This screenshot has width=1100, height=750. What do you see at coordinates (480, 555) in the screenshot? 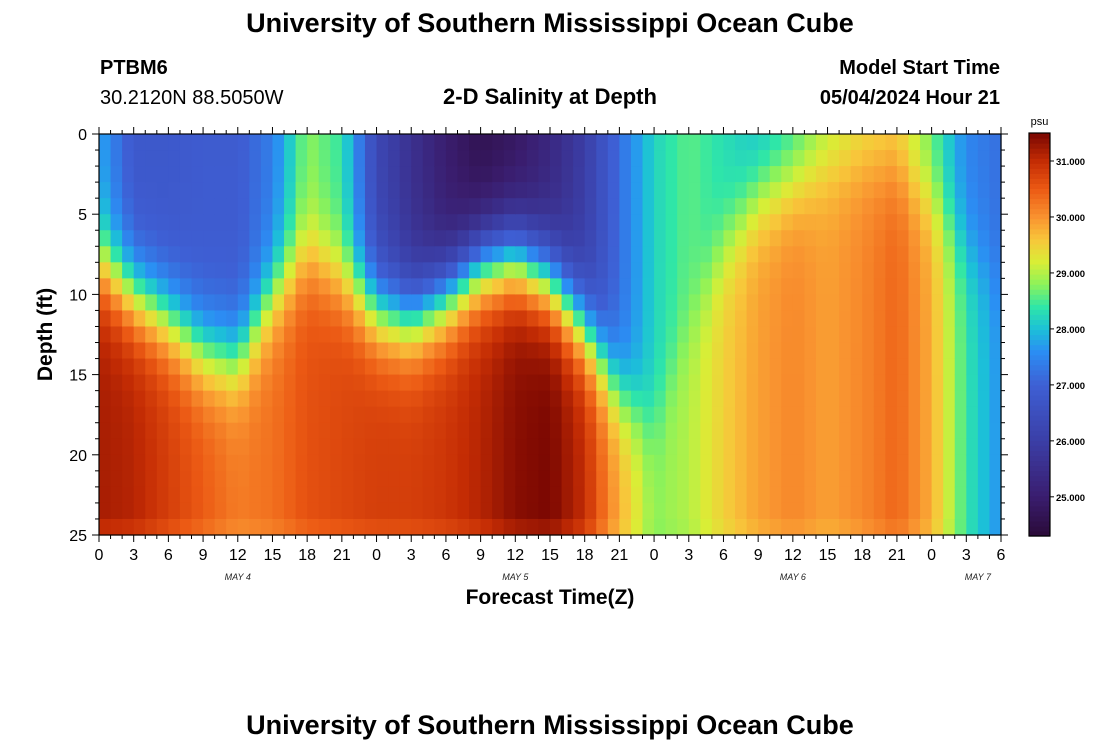
I see `x-tick-label: 9` at bounding box center [480, 555].